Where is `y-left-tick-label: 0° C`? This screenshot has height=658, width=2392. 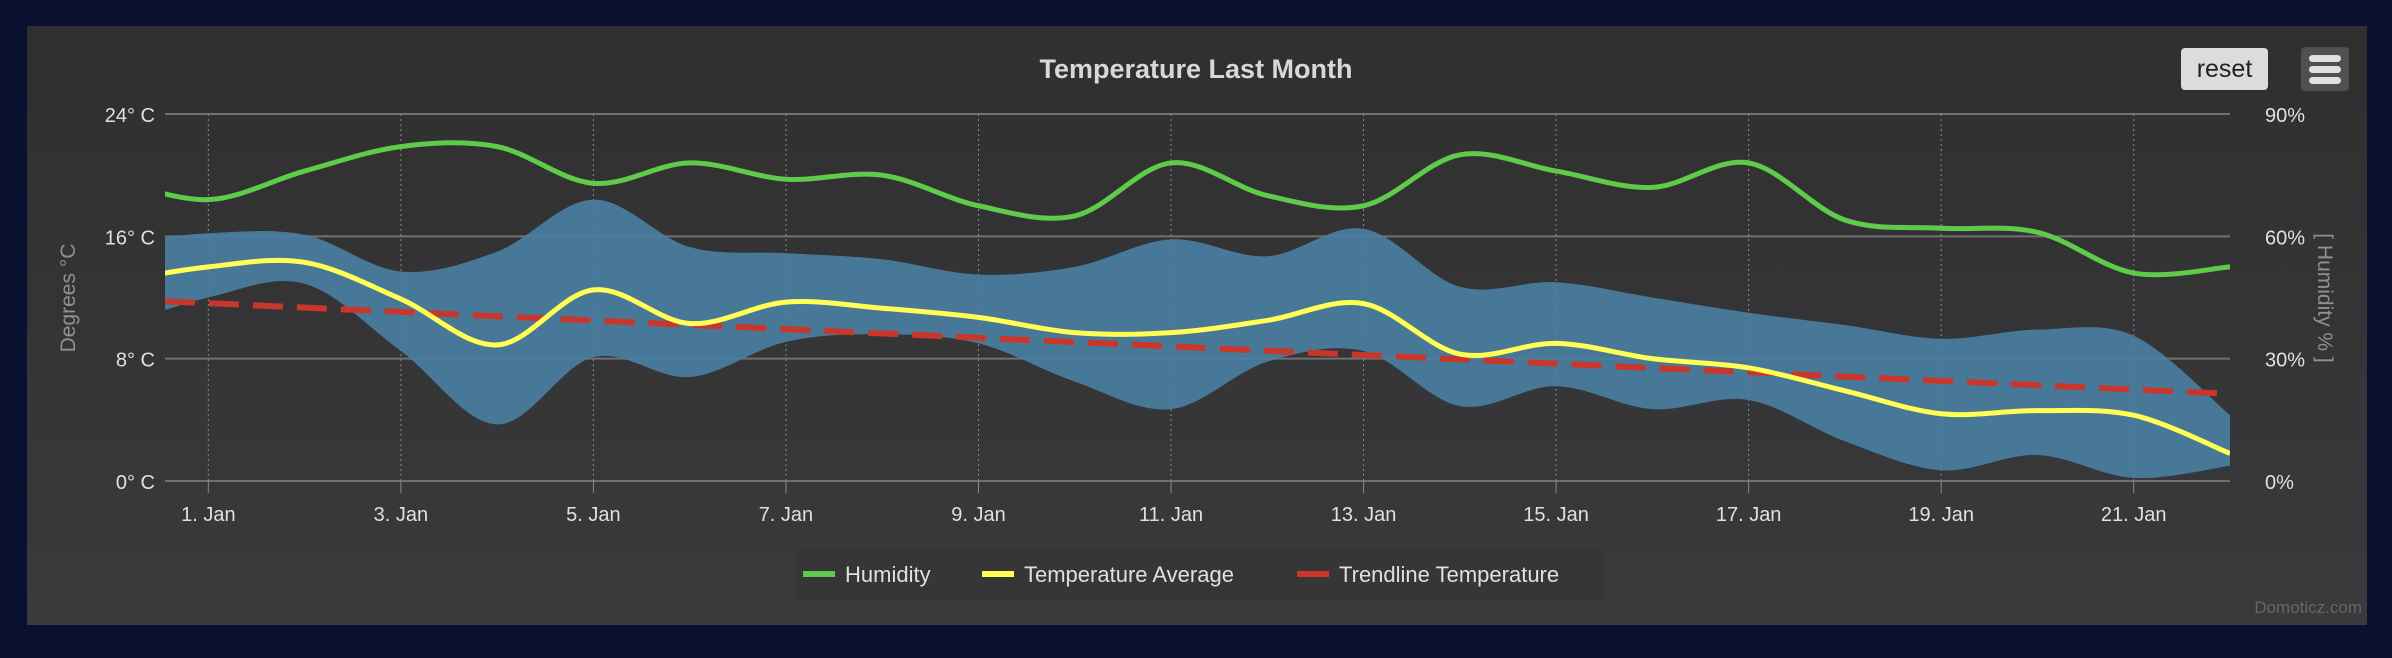 y-left-tick-label: 0° C is located at coordinates (135, 483).